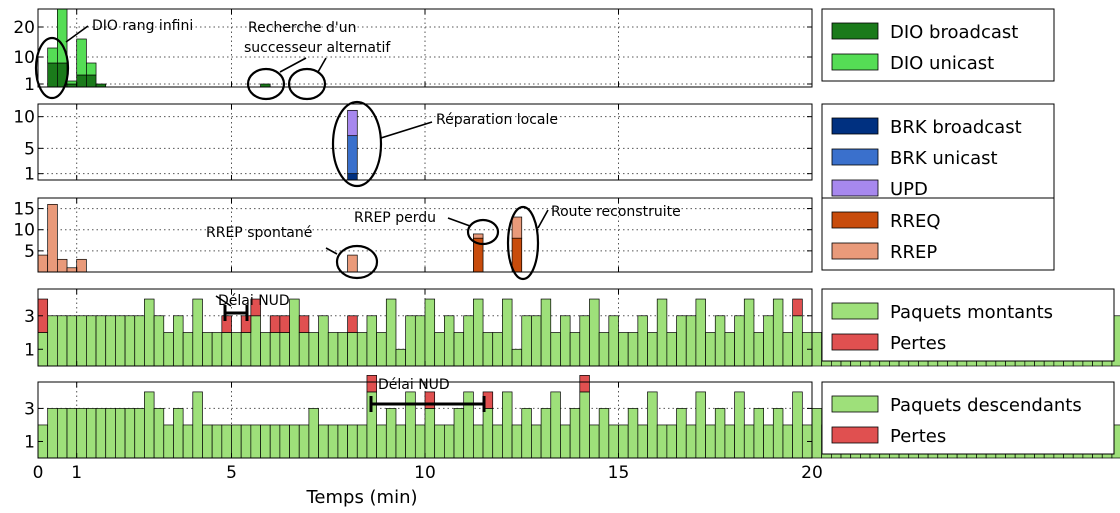  I want to click on bar-dio-s0-b5, so click(91, 81).